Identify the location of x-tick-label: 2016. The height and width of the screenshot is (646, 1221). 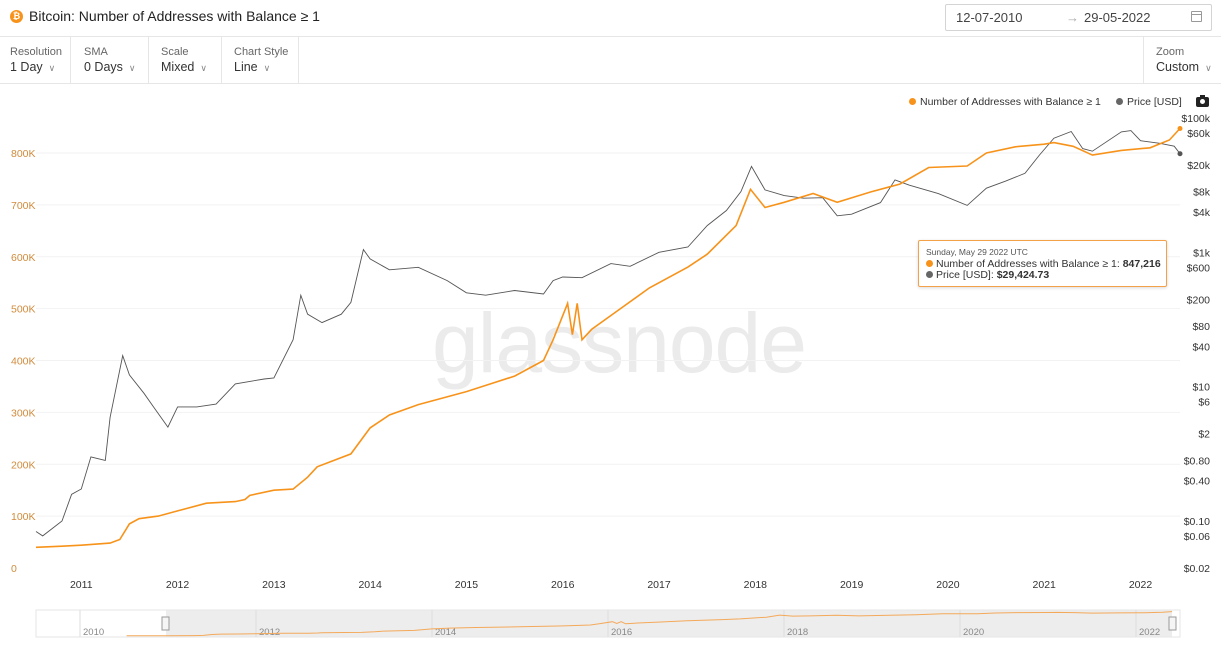
(563, 585).